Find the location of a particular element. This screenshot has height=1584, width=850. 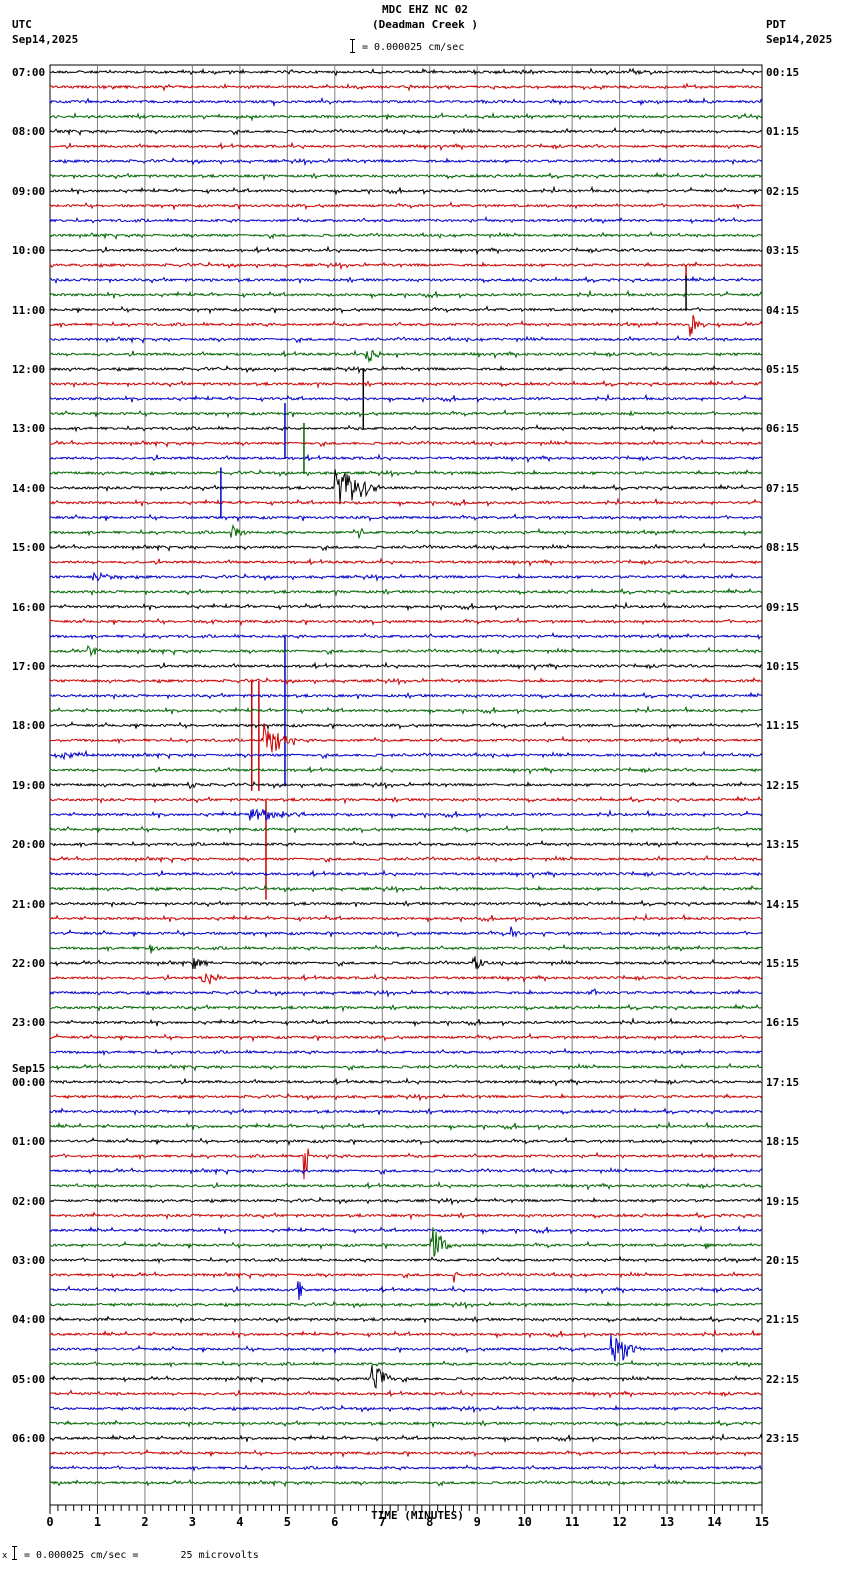

right-timezone: PDT is located at coordinates (776, 24).